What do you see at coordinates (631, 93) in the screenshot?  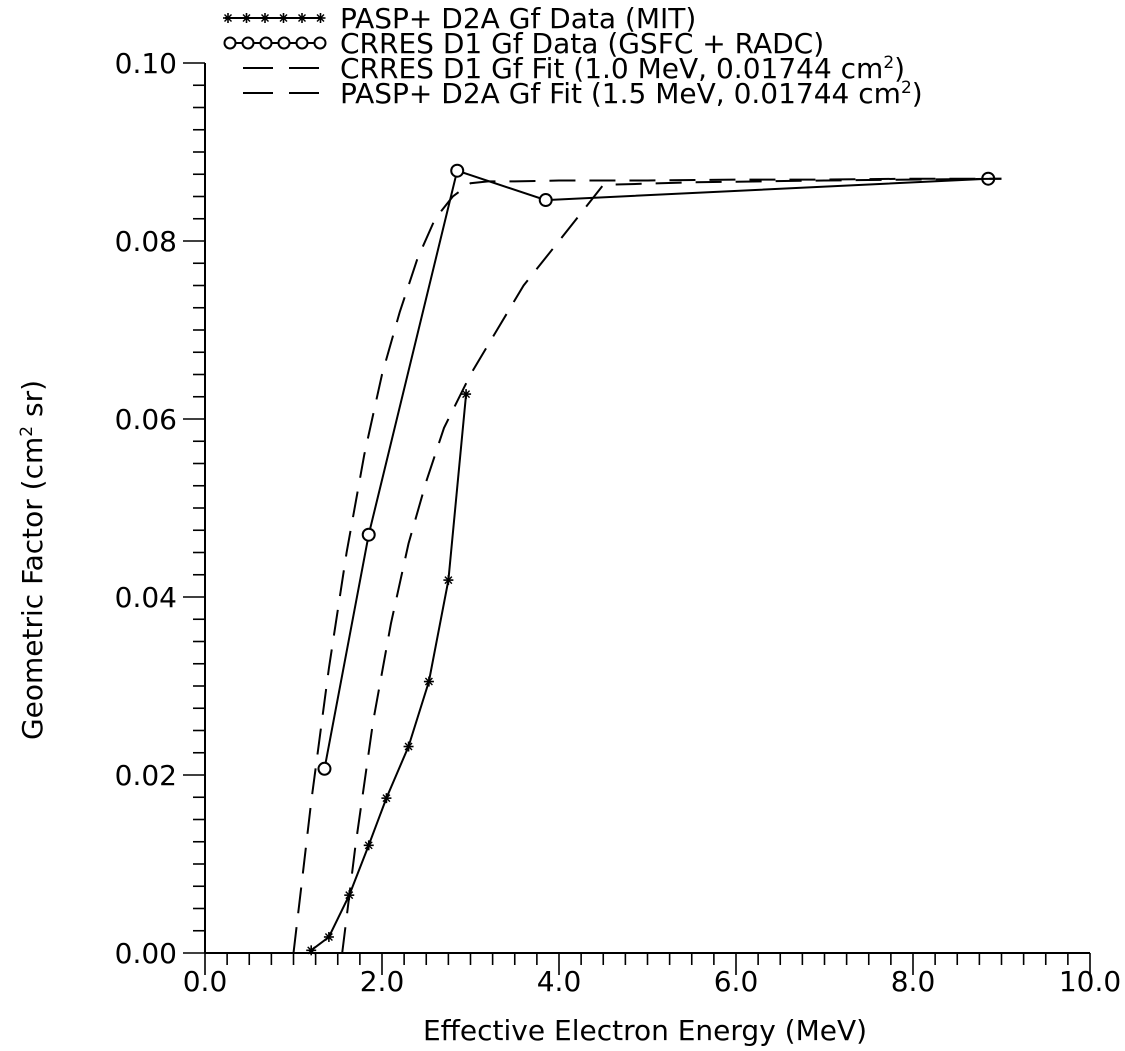 I see `legend-label: PASP+ D2A Gf Fit (1.5 MeV, 0.01744 cm2)` at bounding box center [631, 93].